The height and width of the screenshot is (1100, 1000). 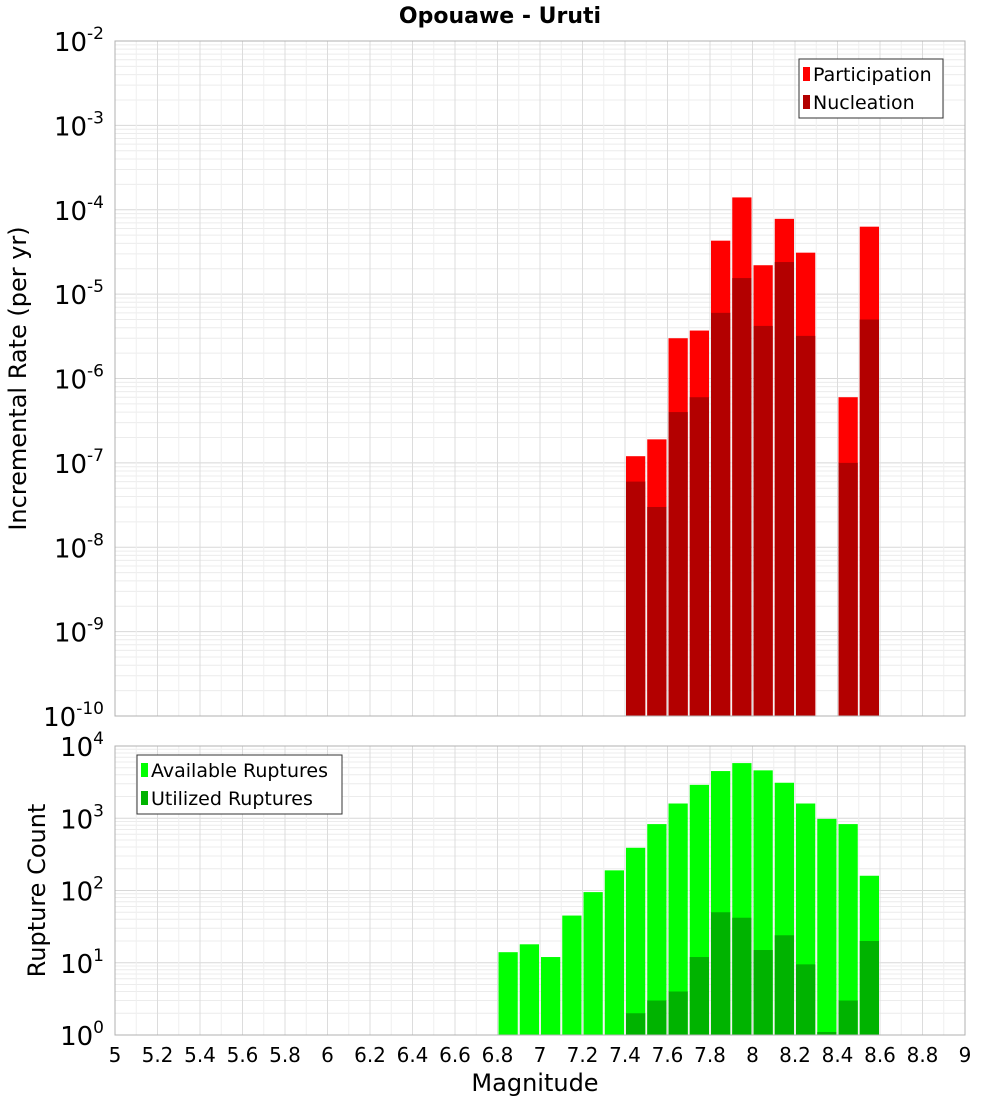 I want to click on y-tick-label: 10⁻¹⁰, so click(x=73, y=716).